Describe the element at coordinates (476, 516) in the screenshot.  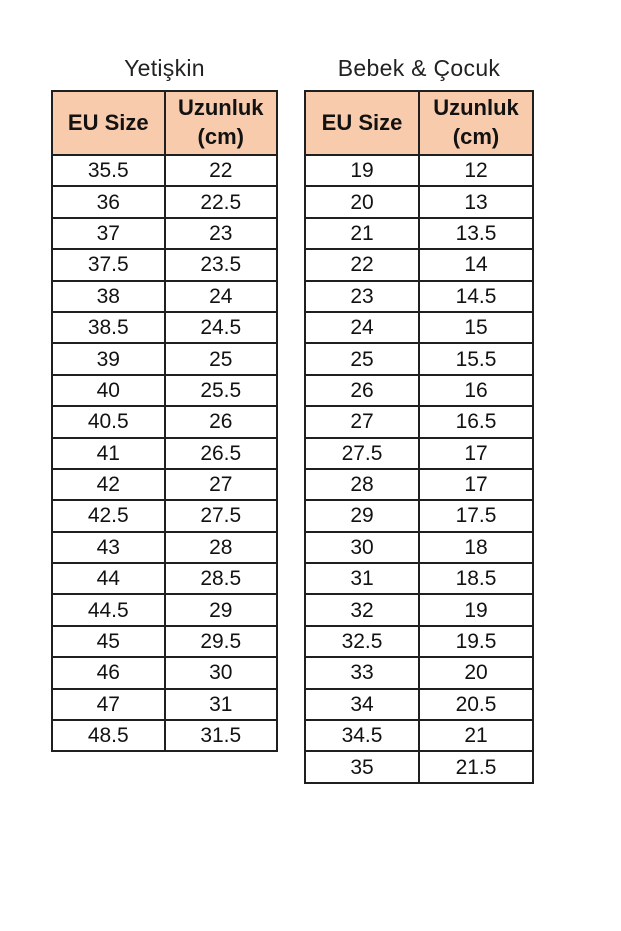
I see `length-cell: 17.5` at that location.